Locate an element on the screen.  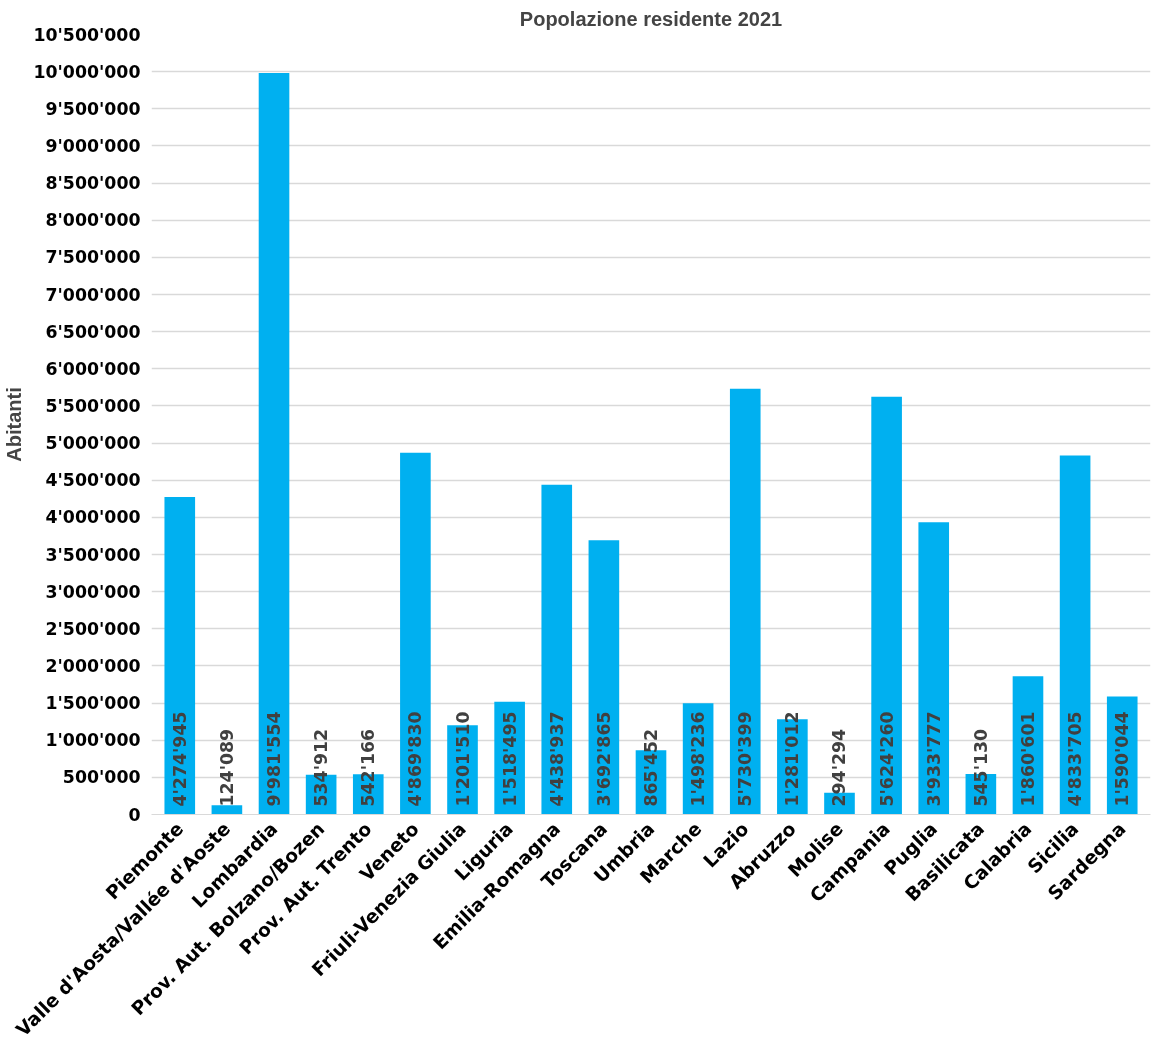
y-tick-label: 500'000 is located at coordinates (101, 777).